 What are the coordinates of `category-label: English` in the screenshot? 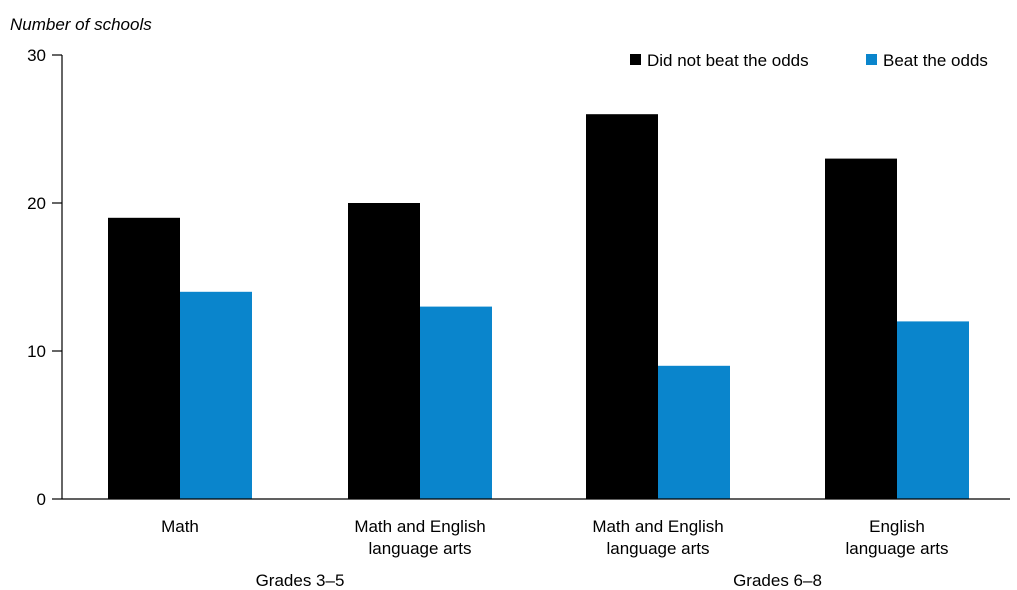 It's located at (897, 526).